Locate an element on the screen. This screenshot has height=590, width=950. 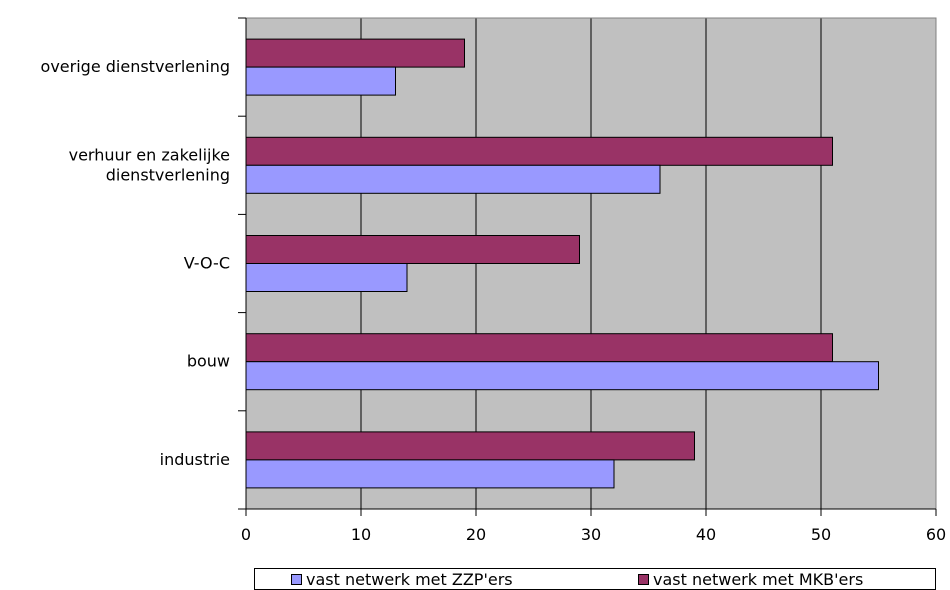
legend-label-mkb: vast netwerk met MKB'ers is located at coordinates (758, 579).